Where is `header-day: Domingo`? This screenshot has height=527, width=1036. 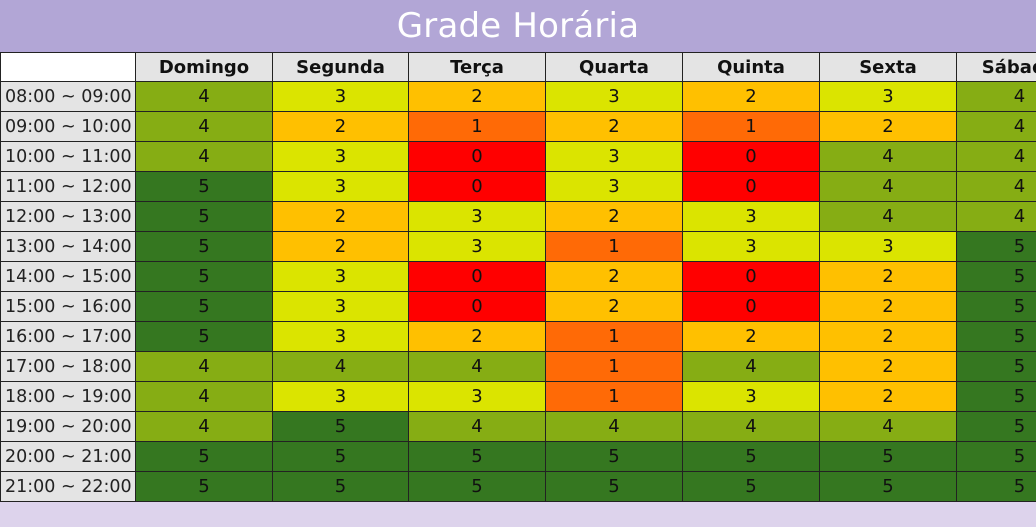 header-day: Domingo is located at coordinates (204, 67).